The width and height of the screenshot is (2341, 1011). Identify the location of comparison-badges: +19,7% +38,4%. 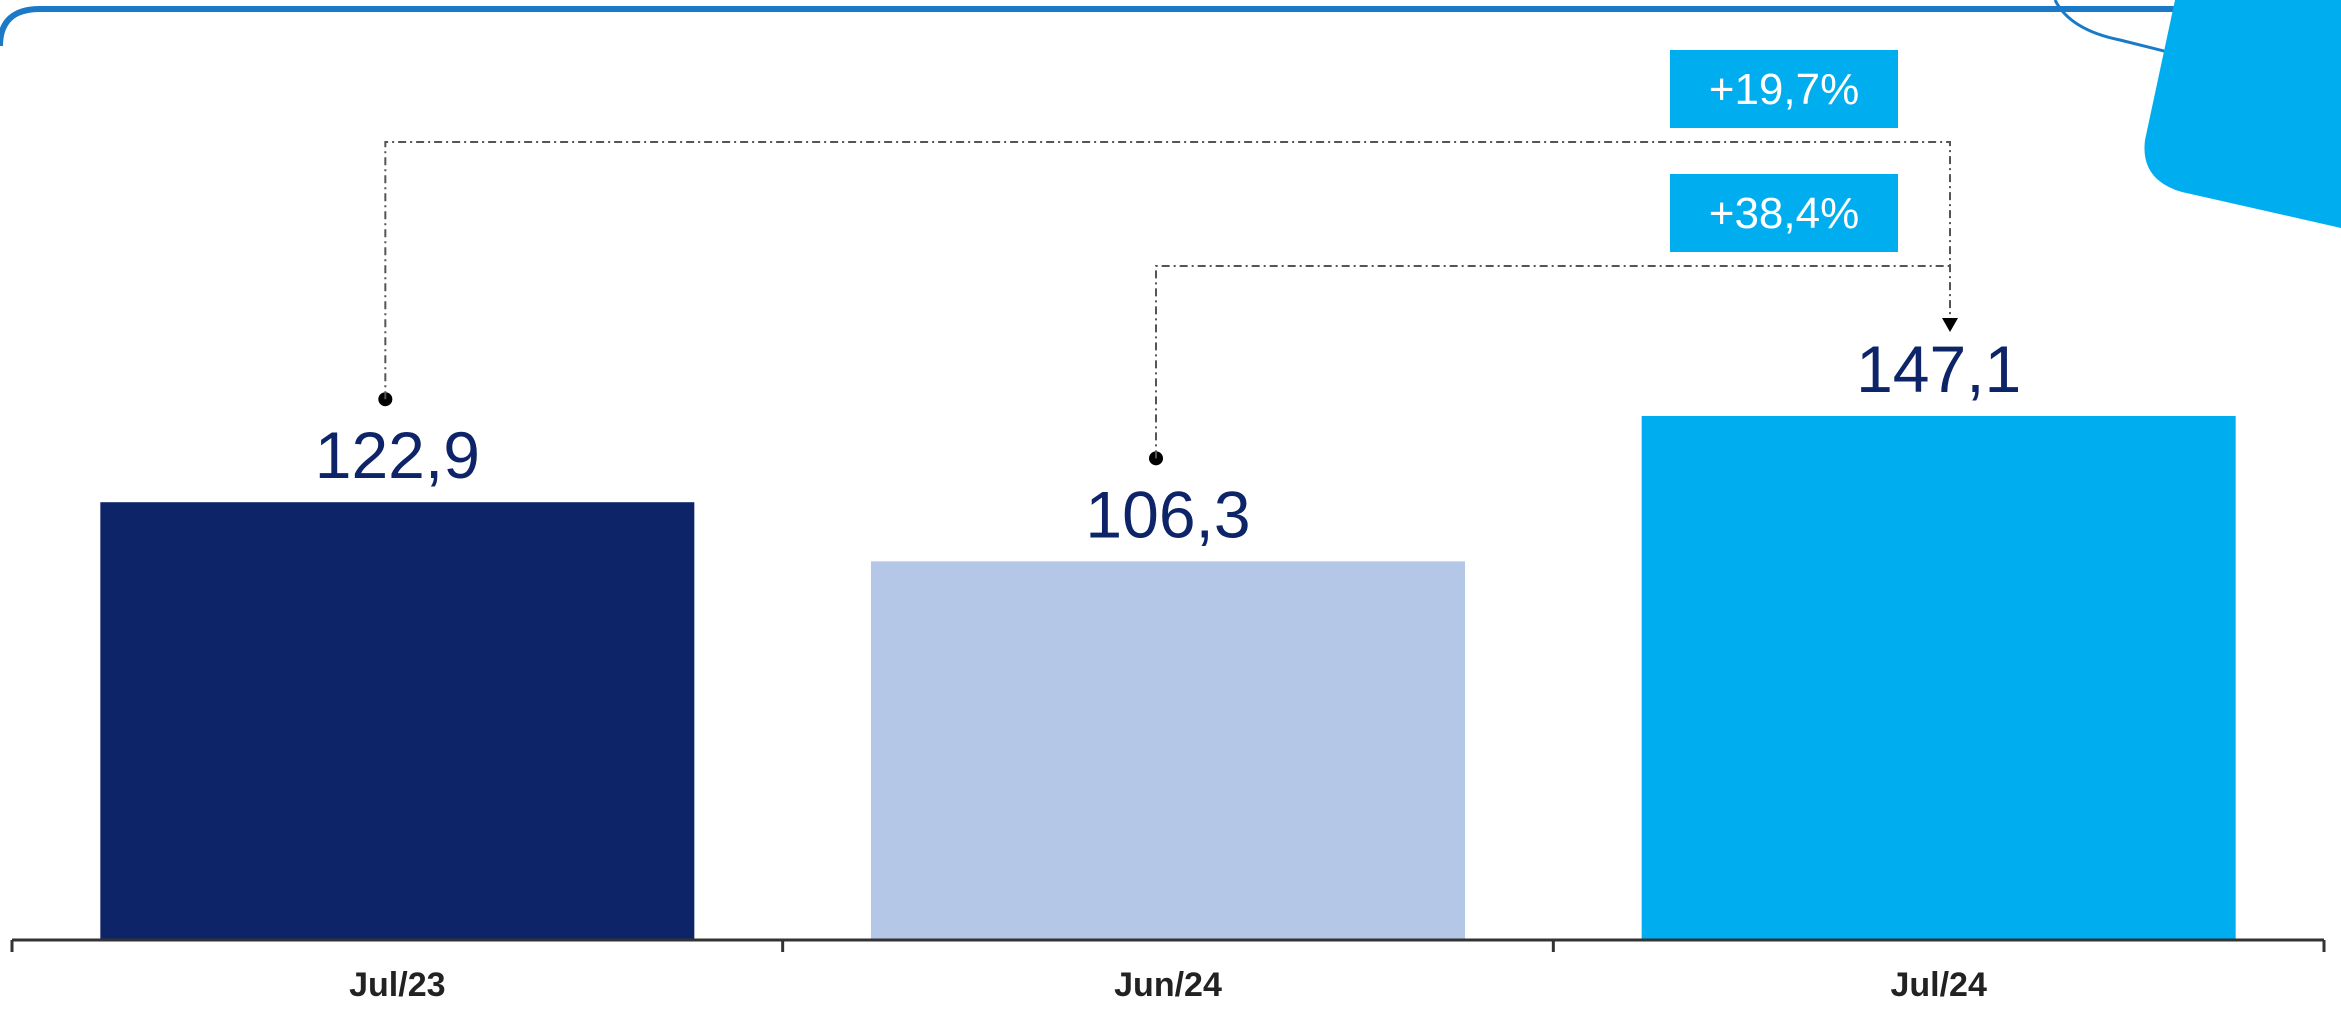
(1784, 151).